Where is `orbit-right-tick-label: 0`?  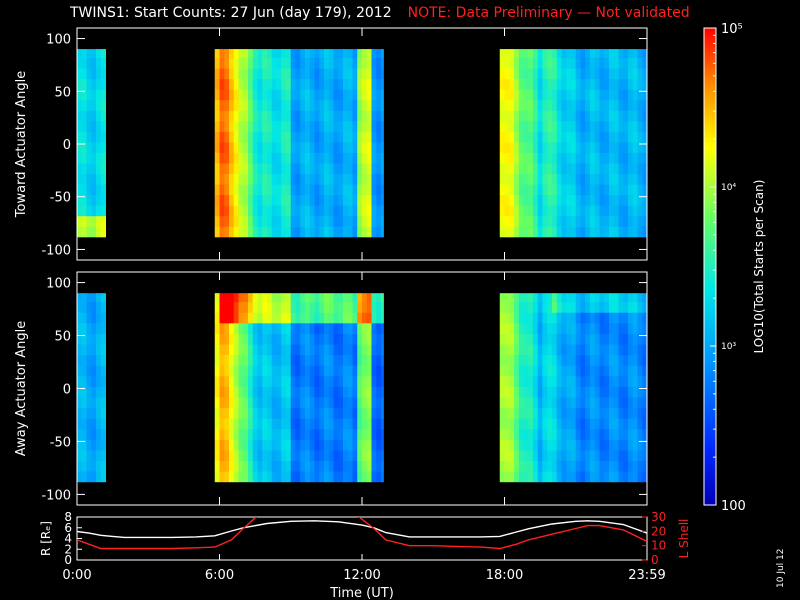 orbit-right-tick-label: 0 is located at coordinates (655, 560).